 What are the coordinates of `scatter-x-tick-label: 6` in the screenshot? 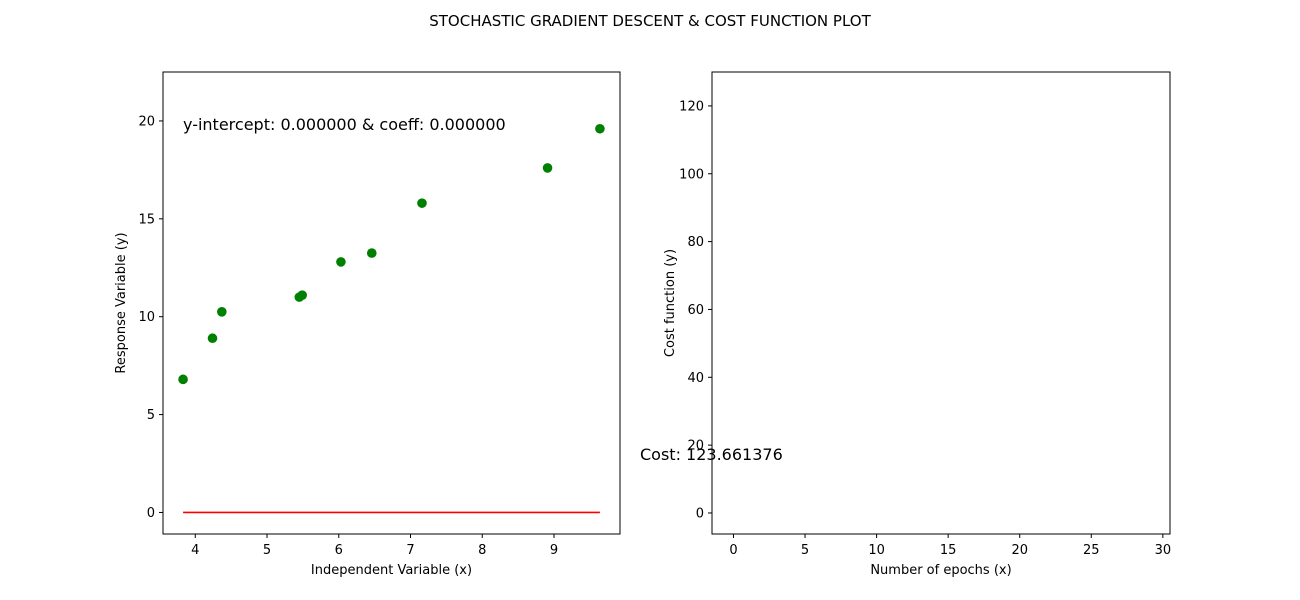 It's located at (339, 550).